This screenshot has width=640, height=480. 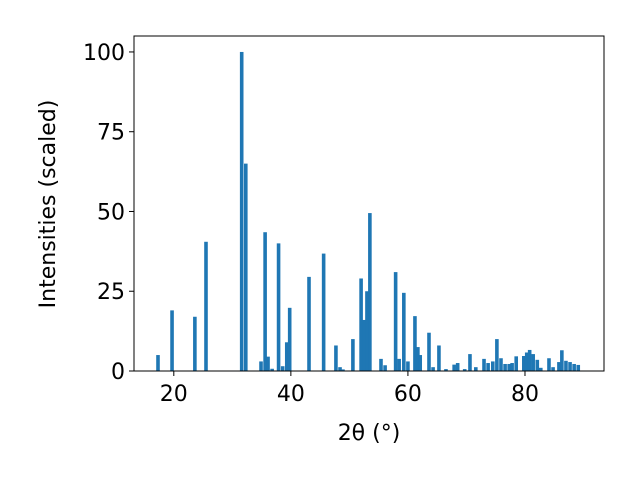 What do you see at coordinates (408, 394) in the screenshot?
I see `x-tick-label: 60` at bounding box center [408, 394].